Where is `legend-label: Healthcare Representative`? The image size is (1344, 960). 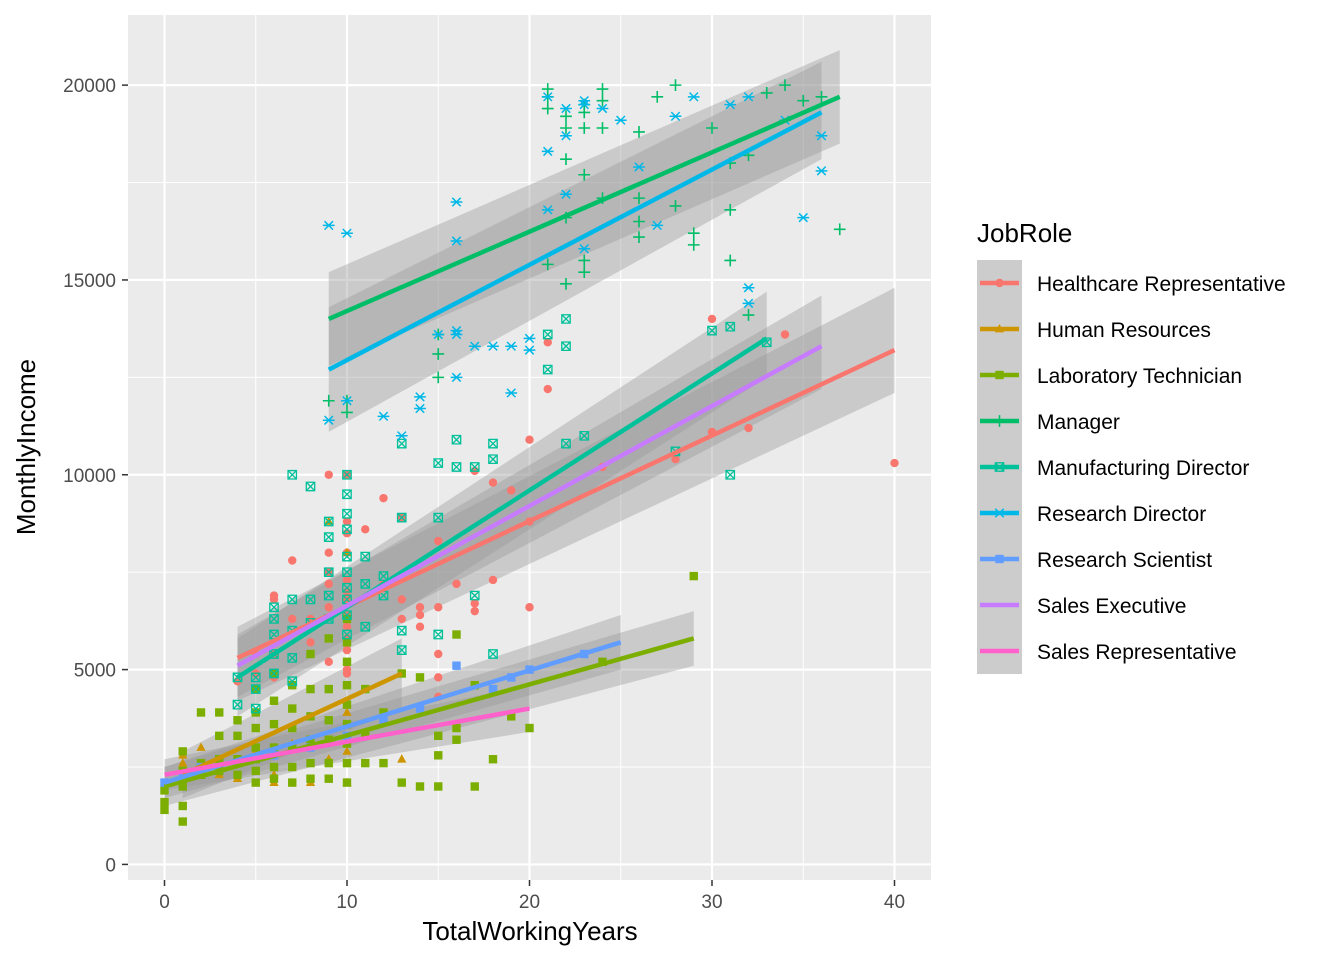 legend-label: Healthcare Representative is located at coordinates (1161, 284).